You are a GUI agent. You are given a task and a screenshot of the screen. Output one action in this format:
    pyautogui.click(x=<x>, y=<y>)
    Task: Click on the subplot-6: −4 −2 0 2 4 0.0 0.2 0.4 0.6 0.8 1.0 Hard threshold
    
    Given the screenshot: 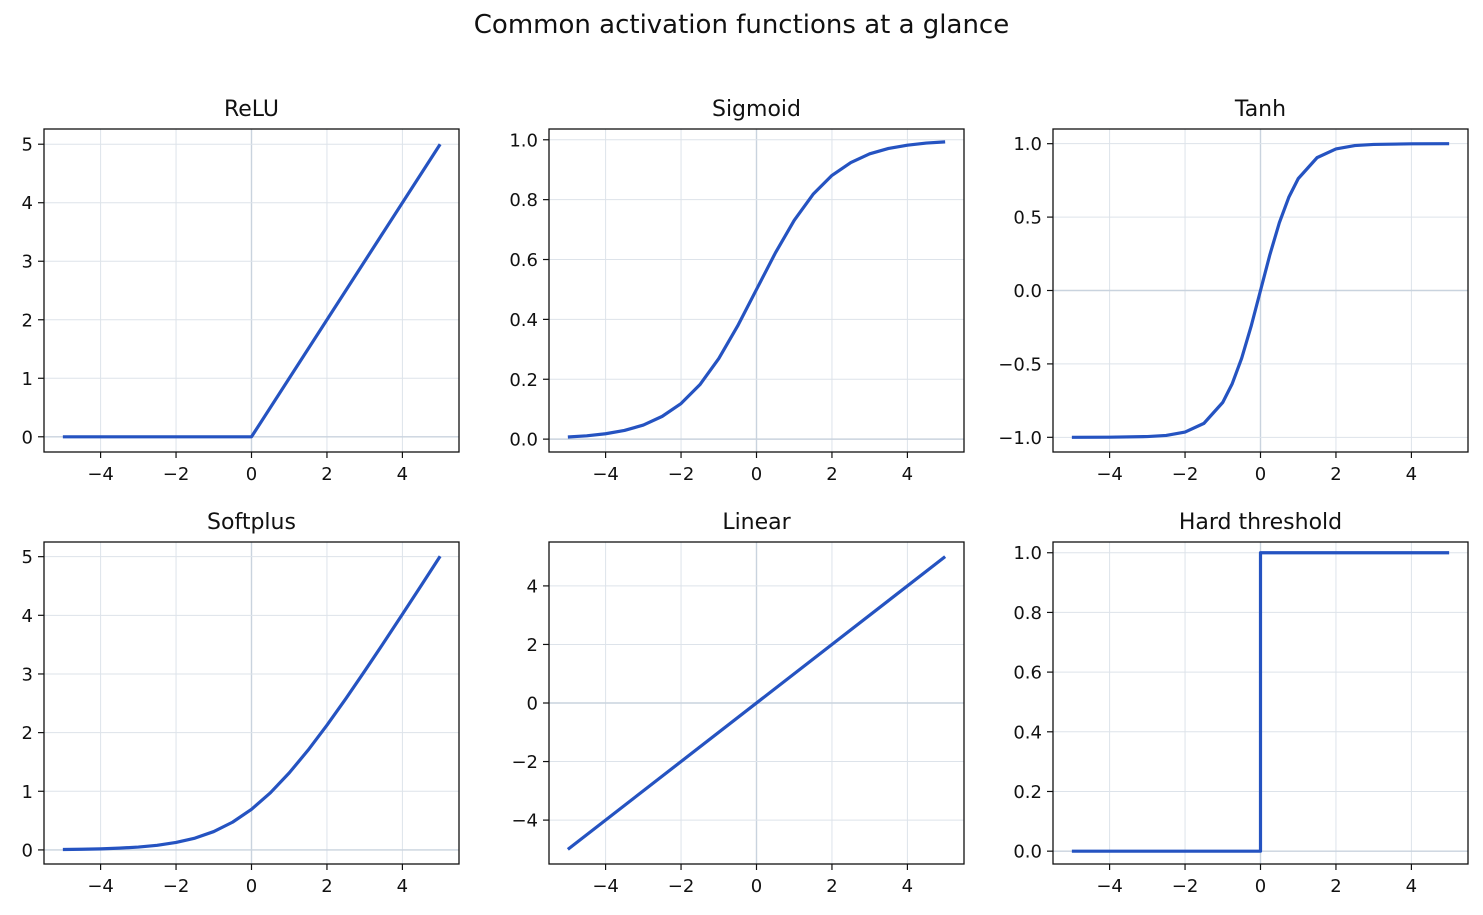 What is the action you would take?
    pyautogui.click(x=1241, y=703)
    